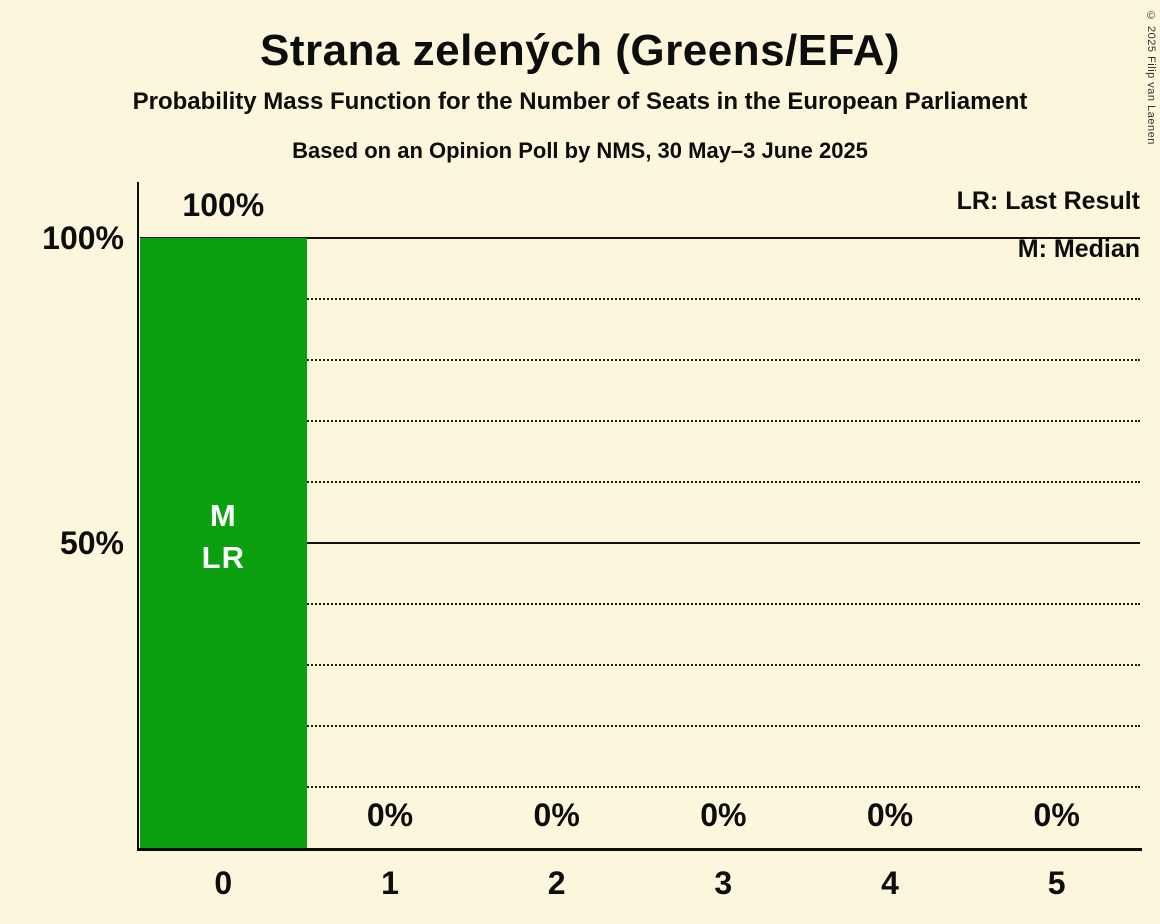  What do you see at coordinates (1048, 201) in the screenshot?
I see `legend-last-result: LR: Last Result` at bounding box center [1048, 201].